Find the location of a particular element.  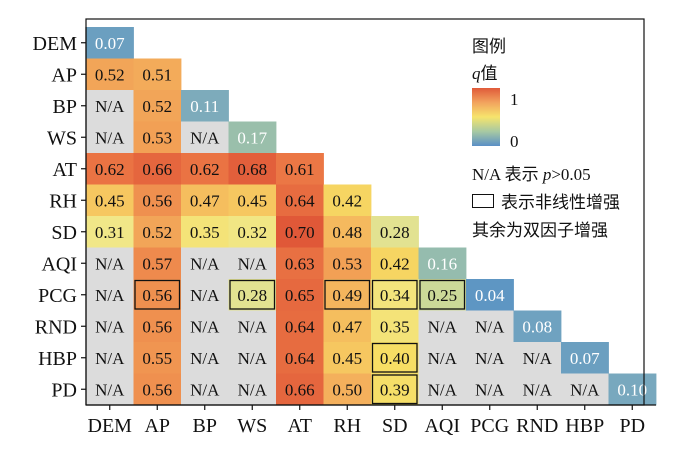

y-tick-label: BP is located at coordinates (65, 107).